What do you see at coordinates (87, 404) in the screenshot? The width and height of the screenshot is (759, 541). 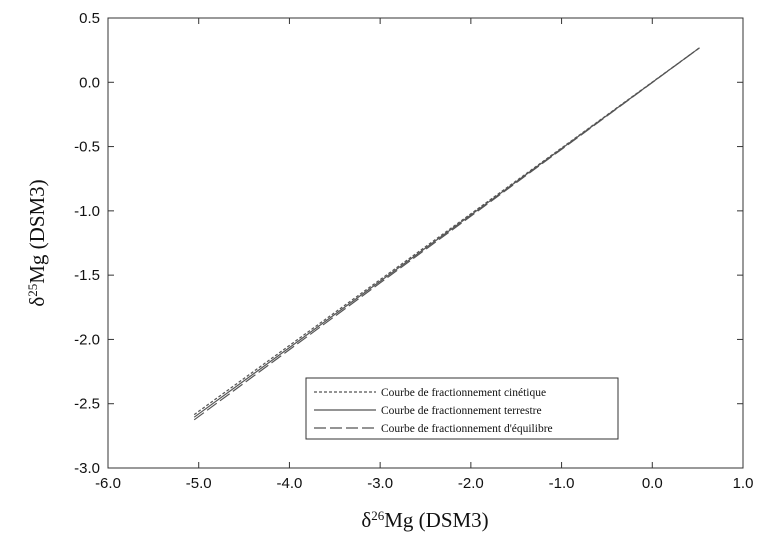 I see `y-tick-label: -2.5` at bounding box center [87, 404].